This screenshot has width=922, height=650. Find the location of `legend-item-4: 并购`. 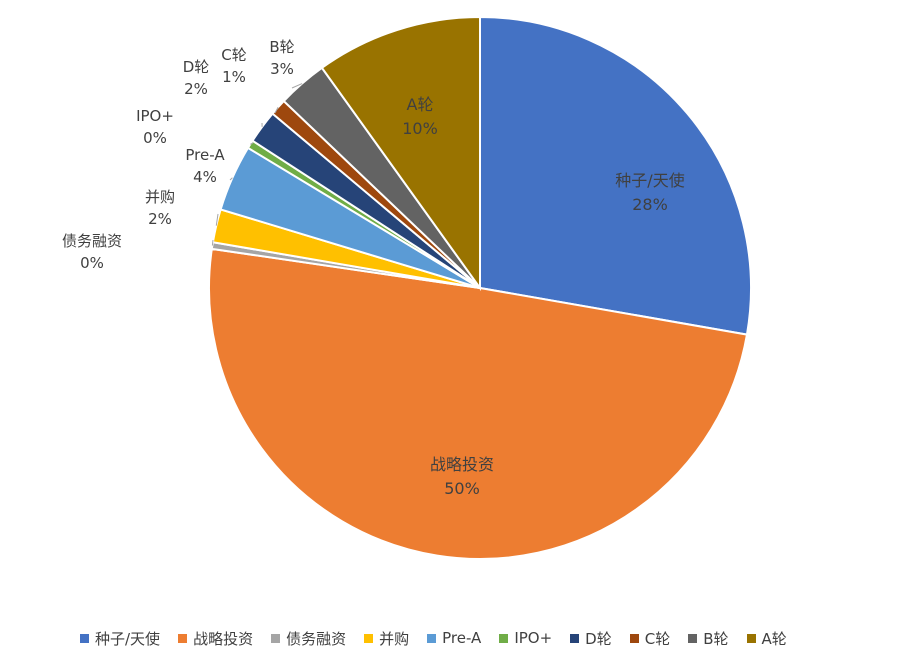

legend-item-4: 并购 is located at coordinates (386, 638).